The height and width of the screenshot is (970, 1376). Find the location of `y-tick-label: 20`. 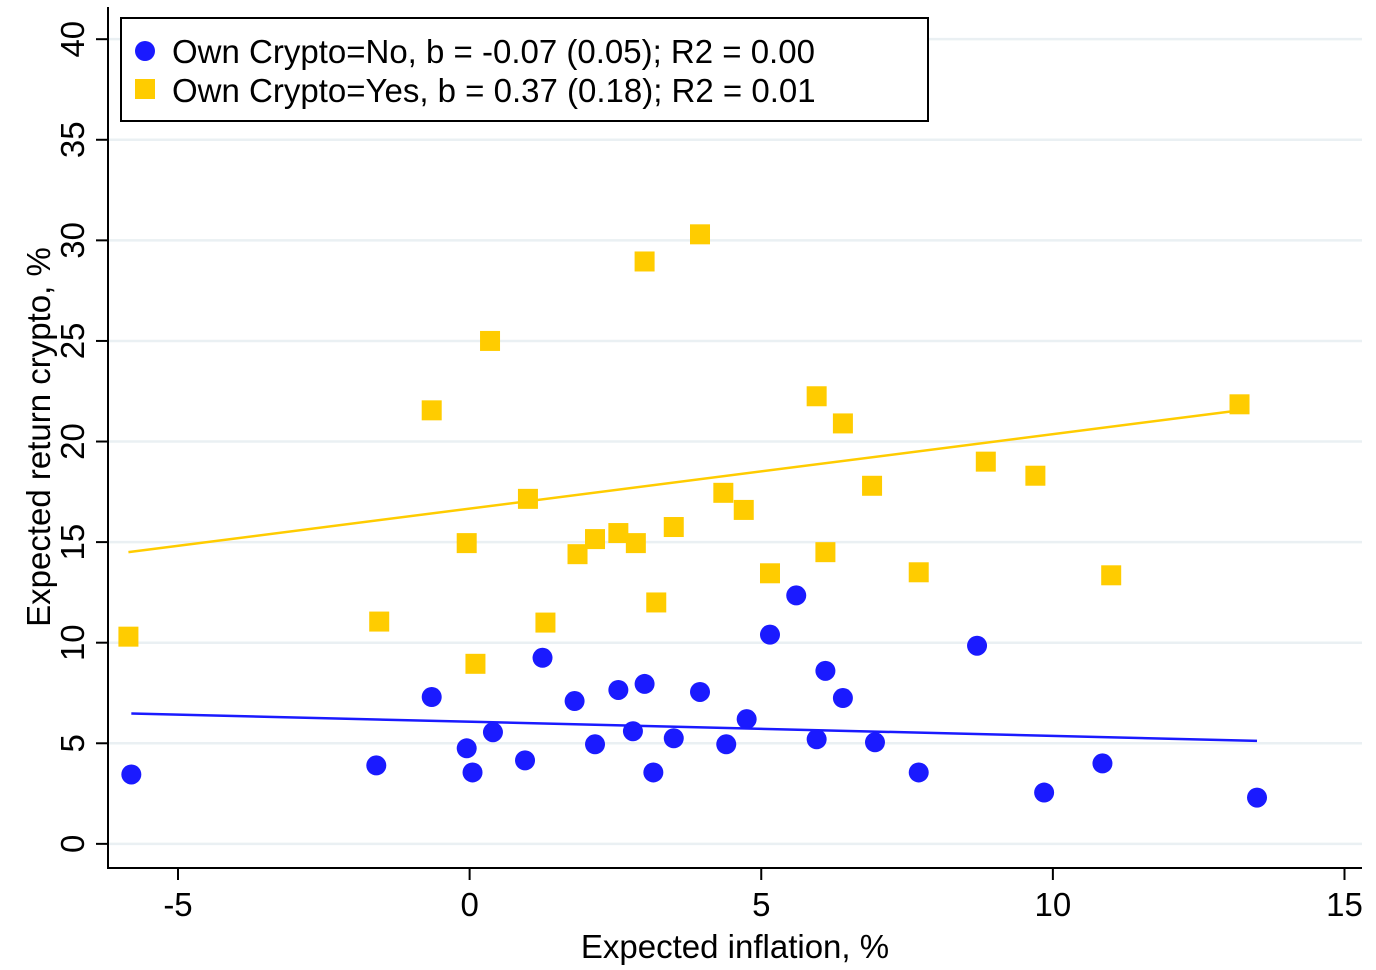

y-tick-label: 20 is located at coordinates (72, 441).